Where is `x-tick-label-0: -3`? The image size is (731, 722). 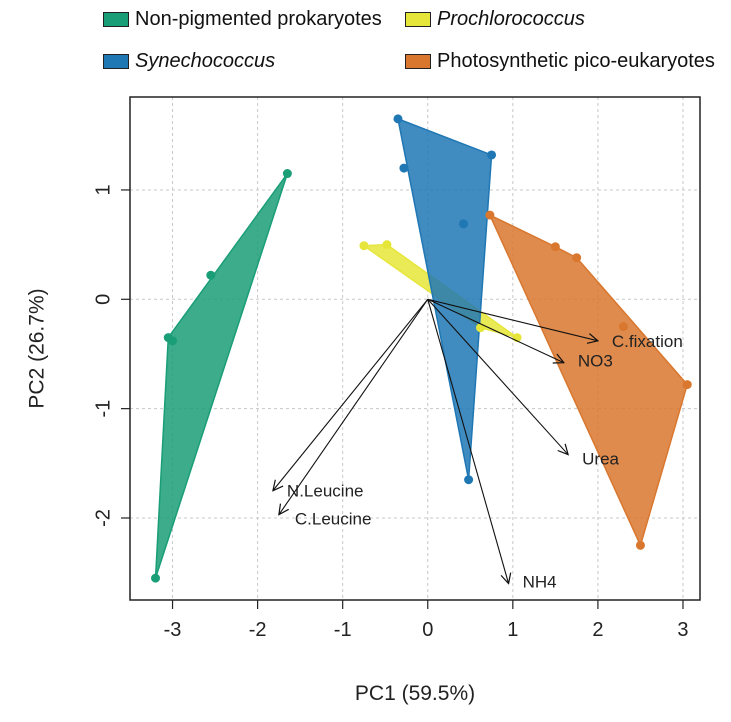
x-tick-label-0: -3 is located at coordinates (173, 630).